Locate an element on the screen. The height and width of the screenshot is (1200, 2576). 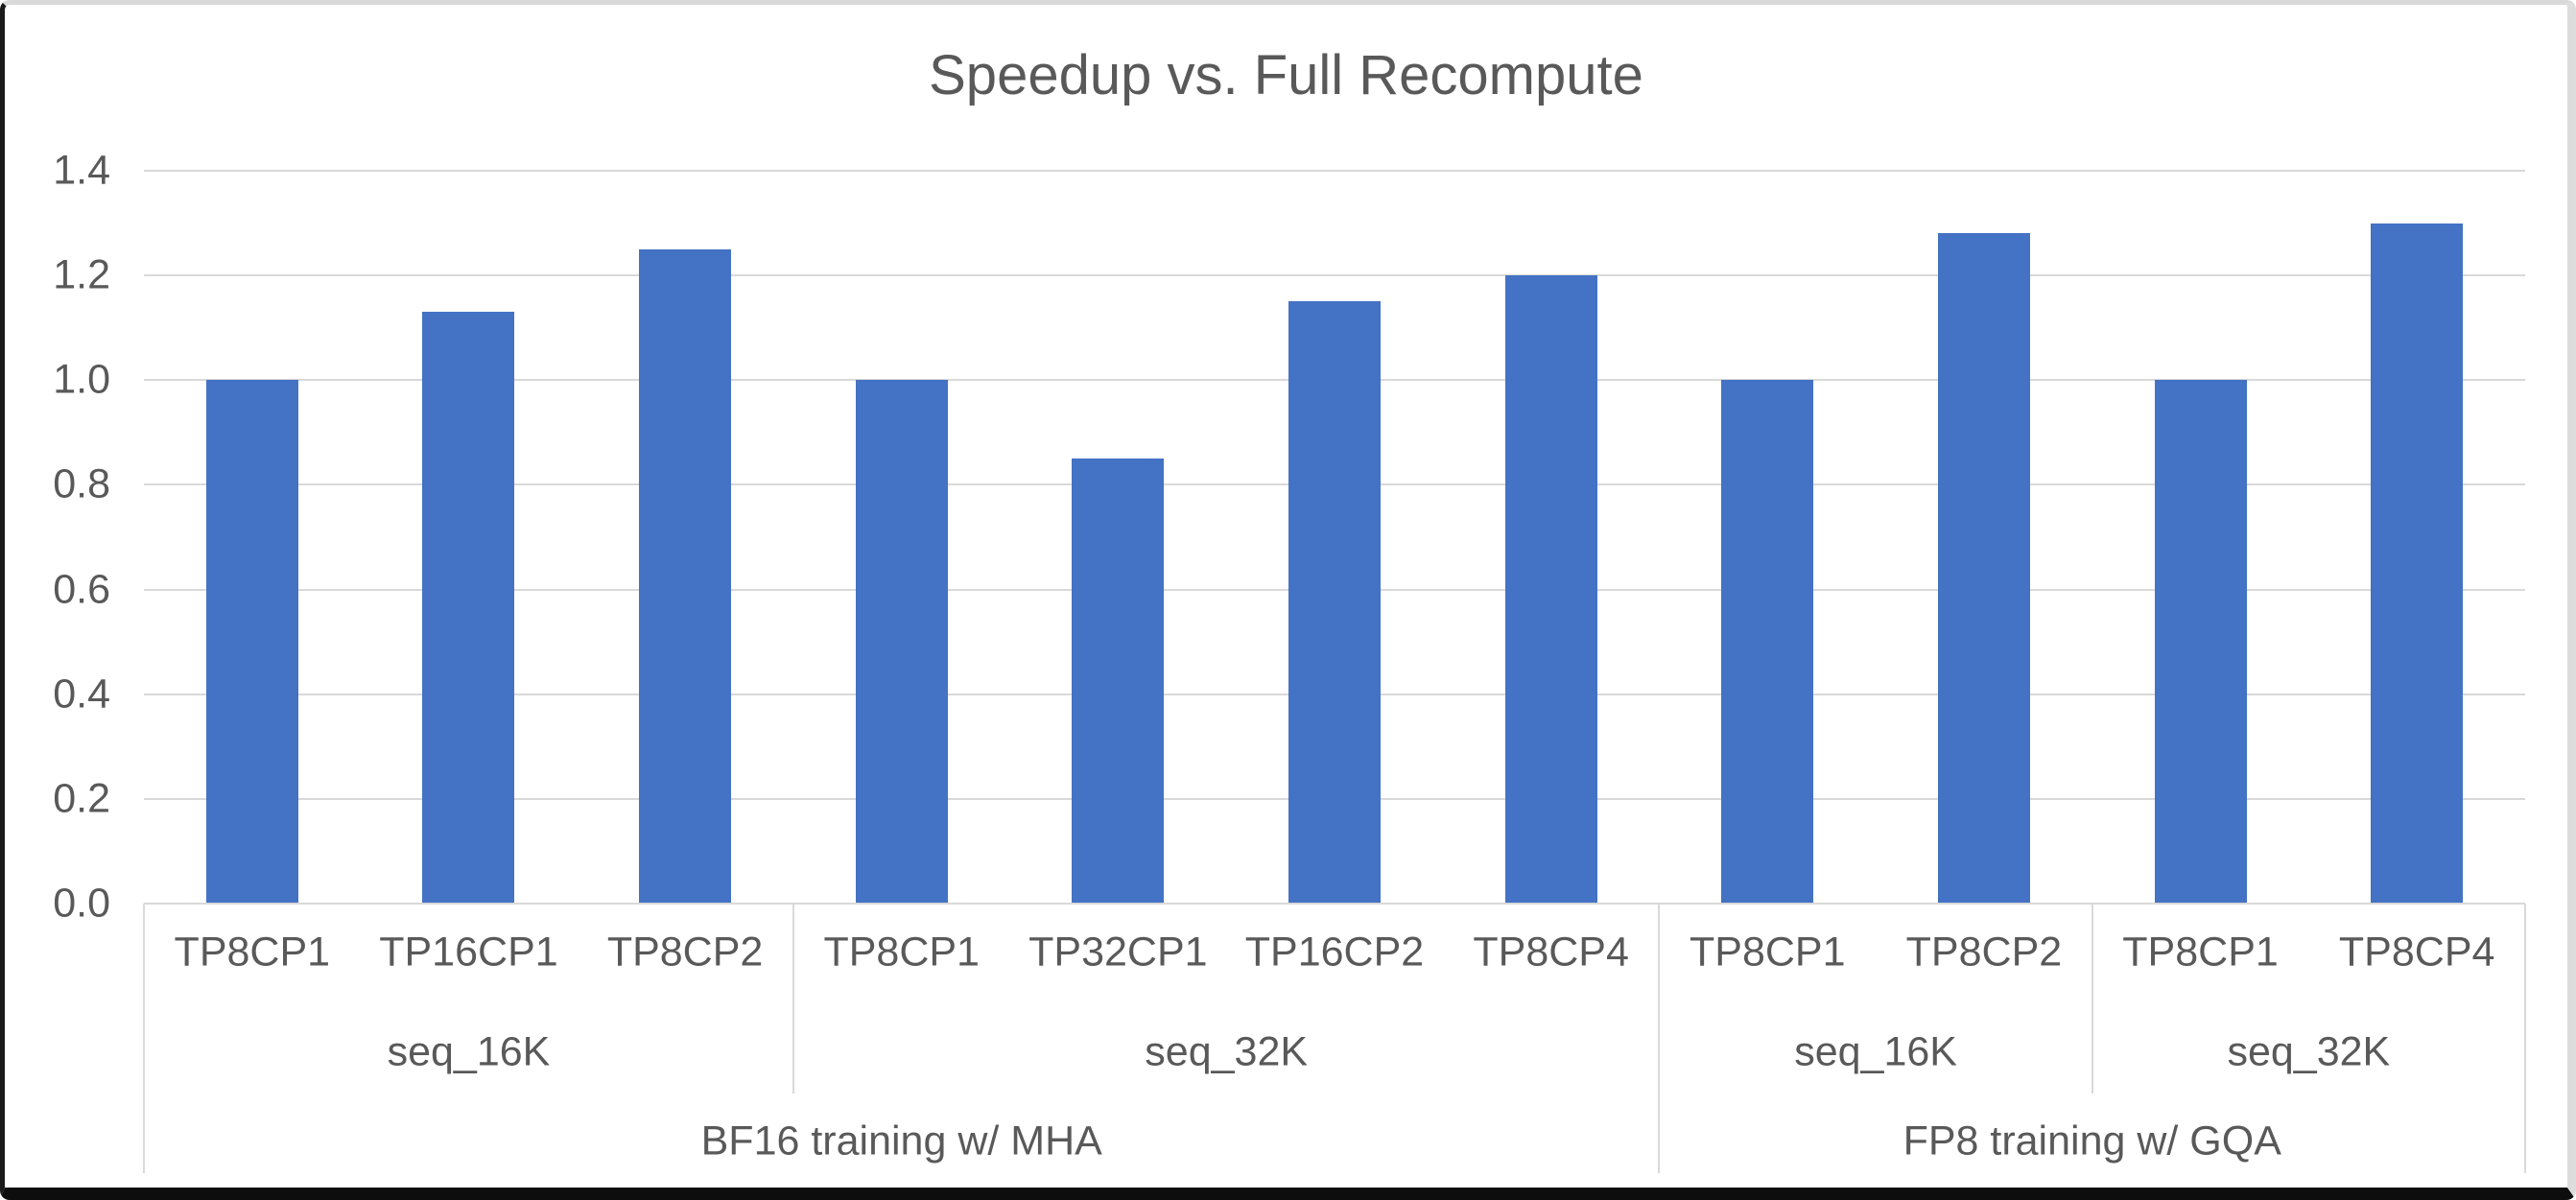
x-axis-tick-label: TP32CP1 is located at coordinates (1118, 952).